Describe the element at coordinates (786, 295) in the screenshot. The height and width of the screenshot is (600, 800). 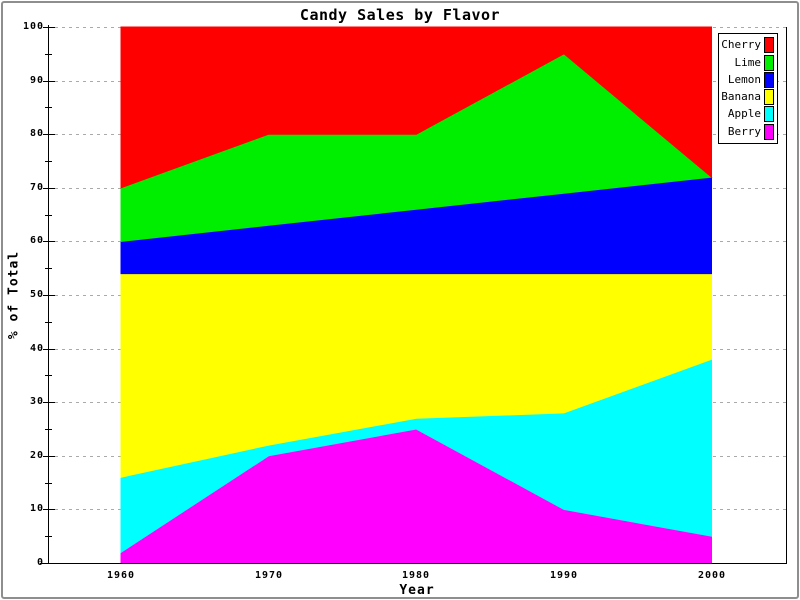
I see `right-axis-line` at that location.